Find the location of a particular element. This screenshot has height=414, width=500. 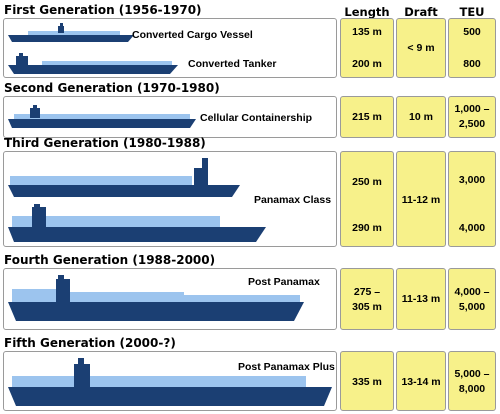

converted-cargo-vessel-label: Converted Cargo Vessel is located at coordinates (192, 35).